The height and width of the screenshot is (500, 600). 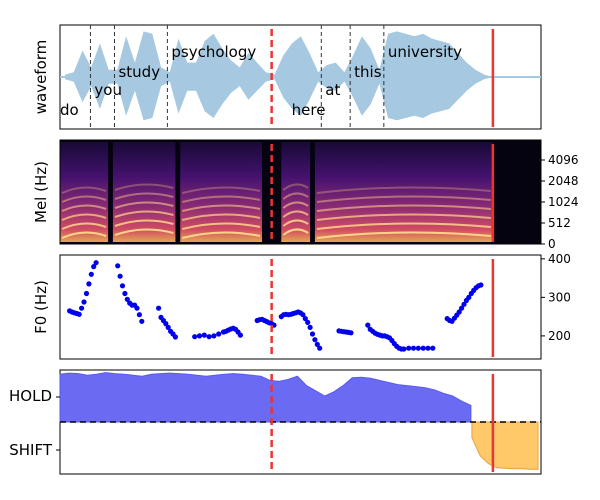 What do you see at coordinates (559, 297) in the screenshot?
I see `f0-tick-label: 300` at bounding box center [559, 297].